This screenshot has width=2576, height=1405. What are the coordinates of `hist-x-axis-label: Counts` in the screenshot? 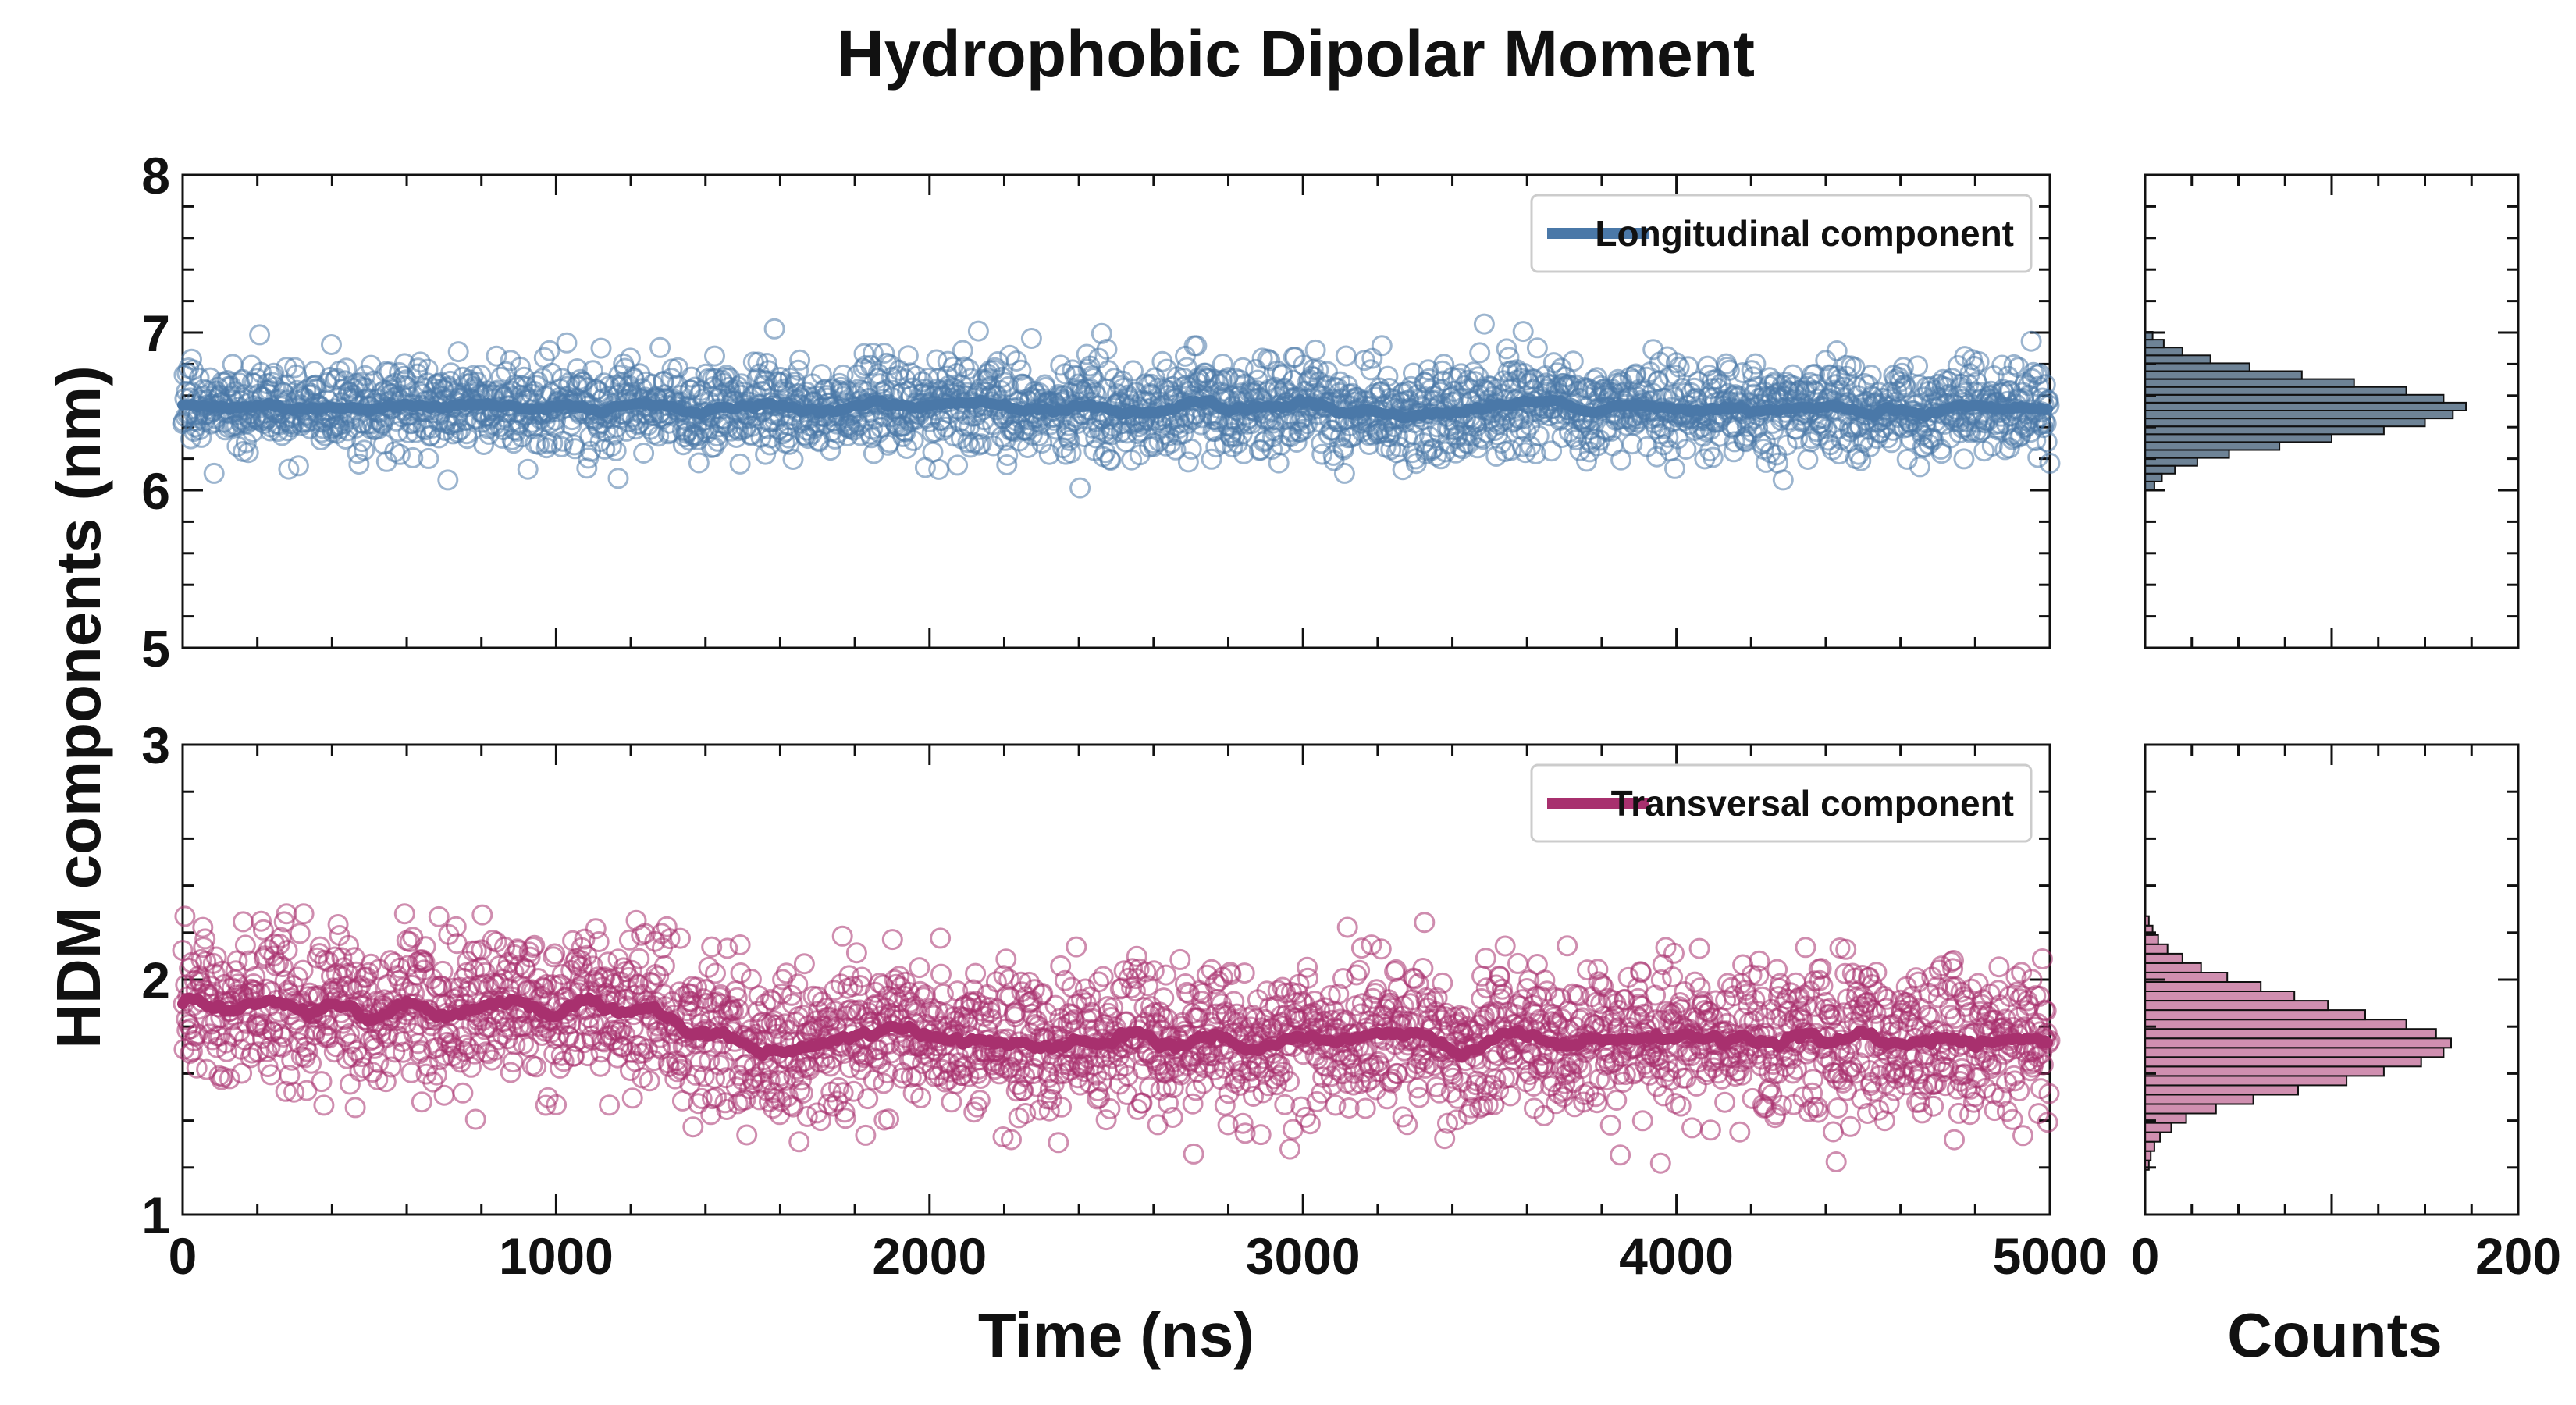 It's located at (2335, 1335).